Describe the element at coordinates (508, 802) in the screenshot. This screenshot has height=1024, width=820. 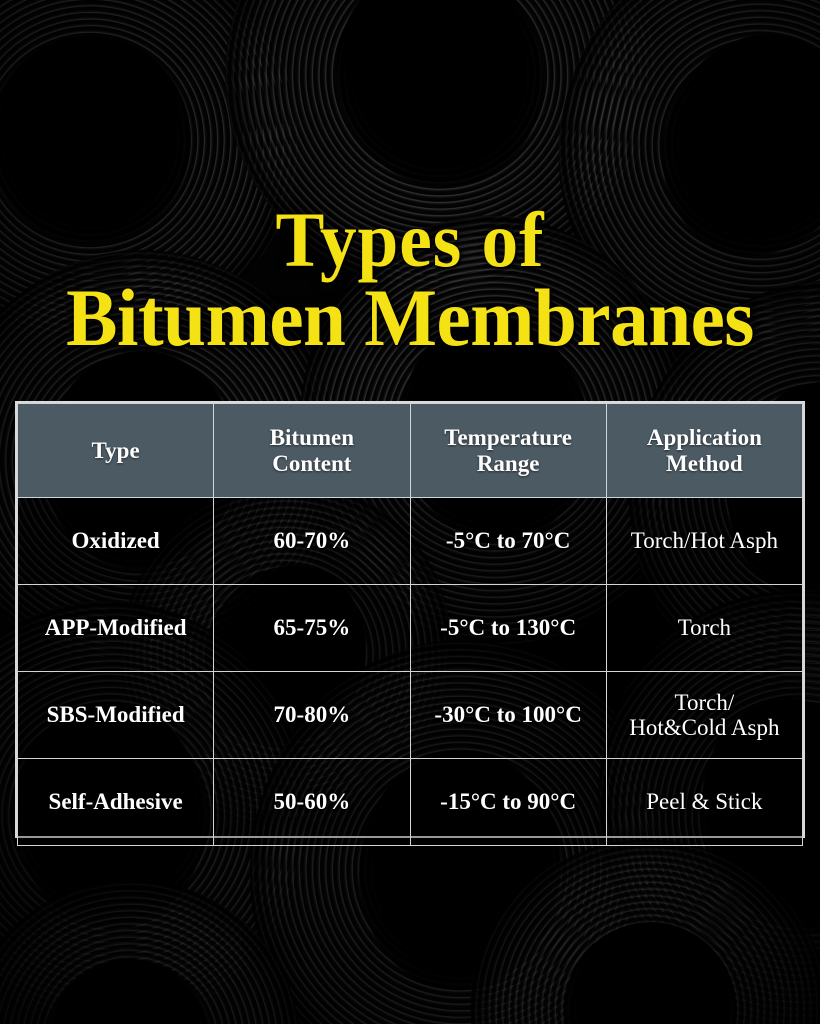
I see `cell-temperature-range: -15°C to 90°C` at that location.